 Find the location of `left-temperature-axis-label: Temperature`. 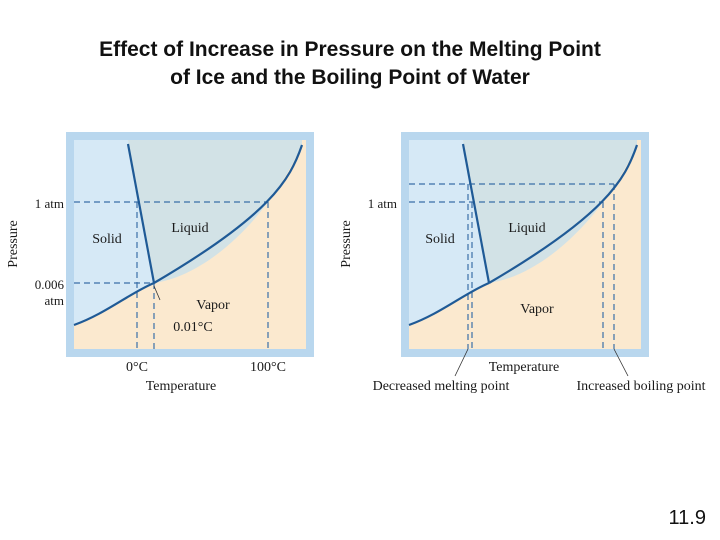

left-temperature-axis-label: Temperature is located at coordinates (181, 386).